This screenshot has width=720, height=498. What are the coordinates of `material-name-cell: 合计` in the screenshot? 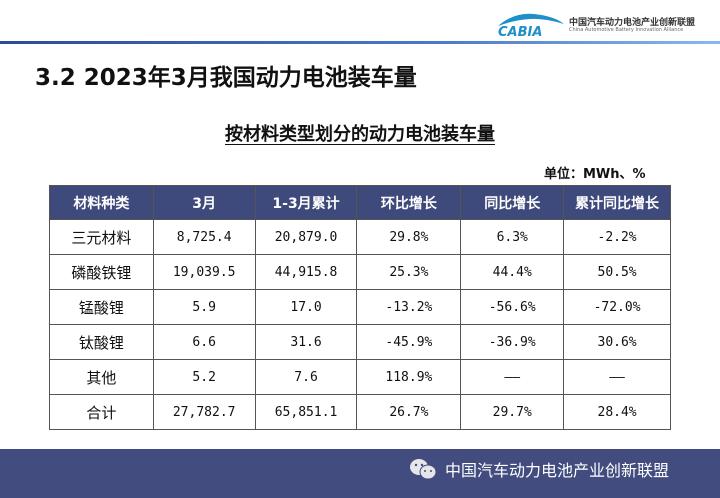 It's located at (101, 412).